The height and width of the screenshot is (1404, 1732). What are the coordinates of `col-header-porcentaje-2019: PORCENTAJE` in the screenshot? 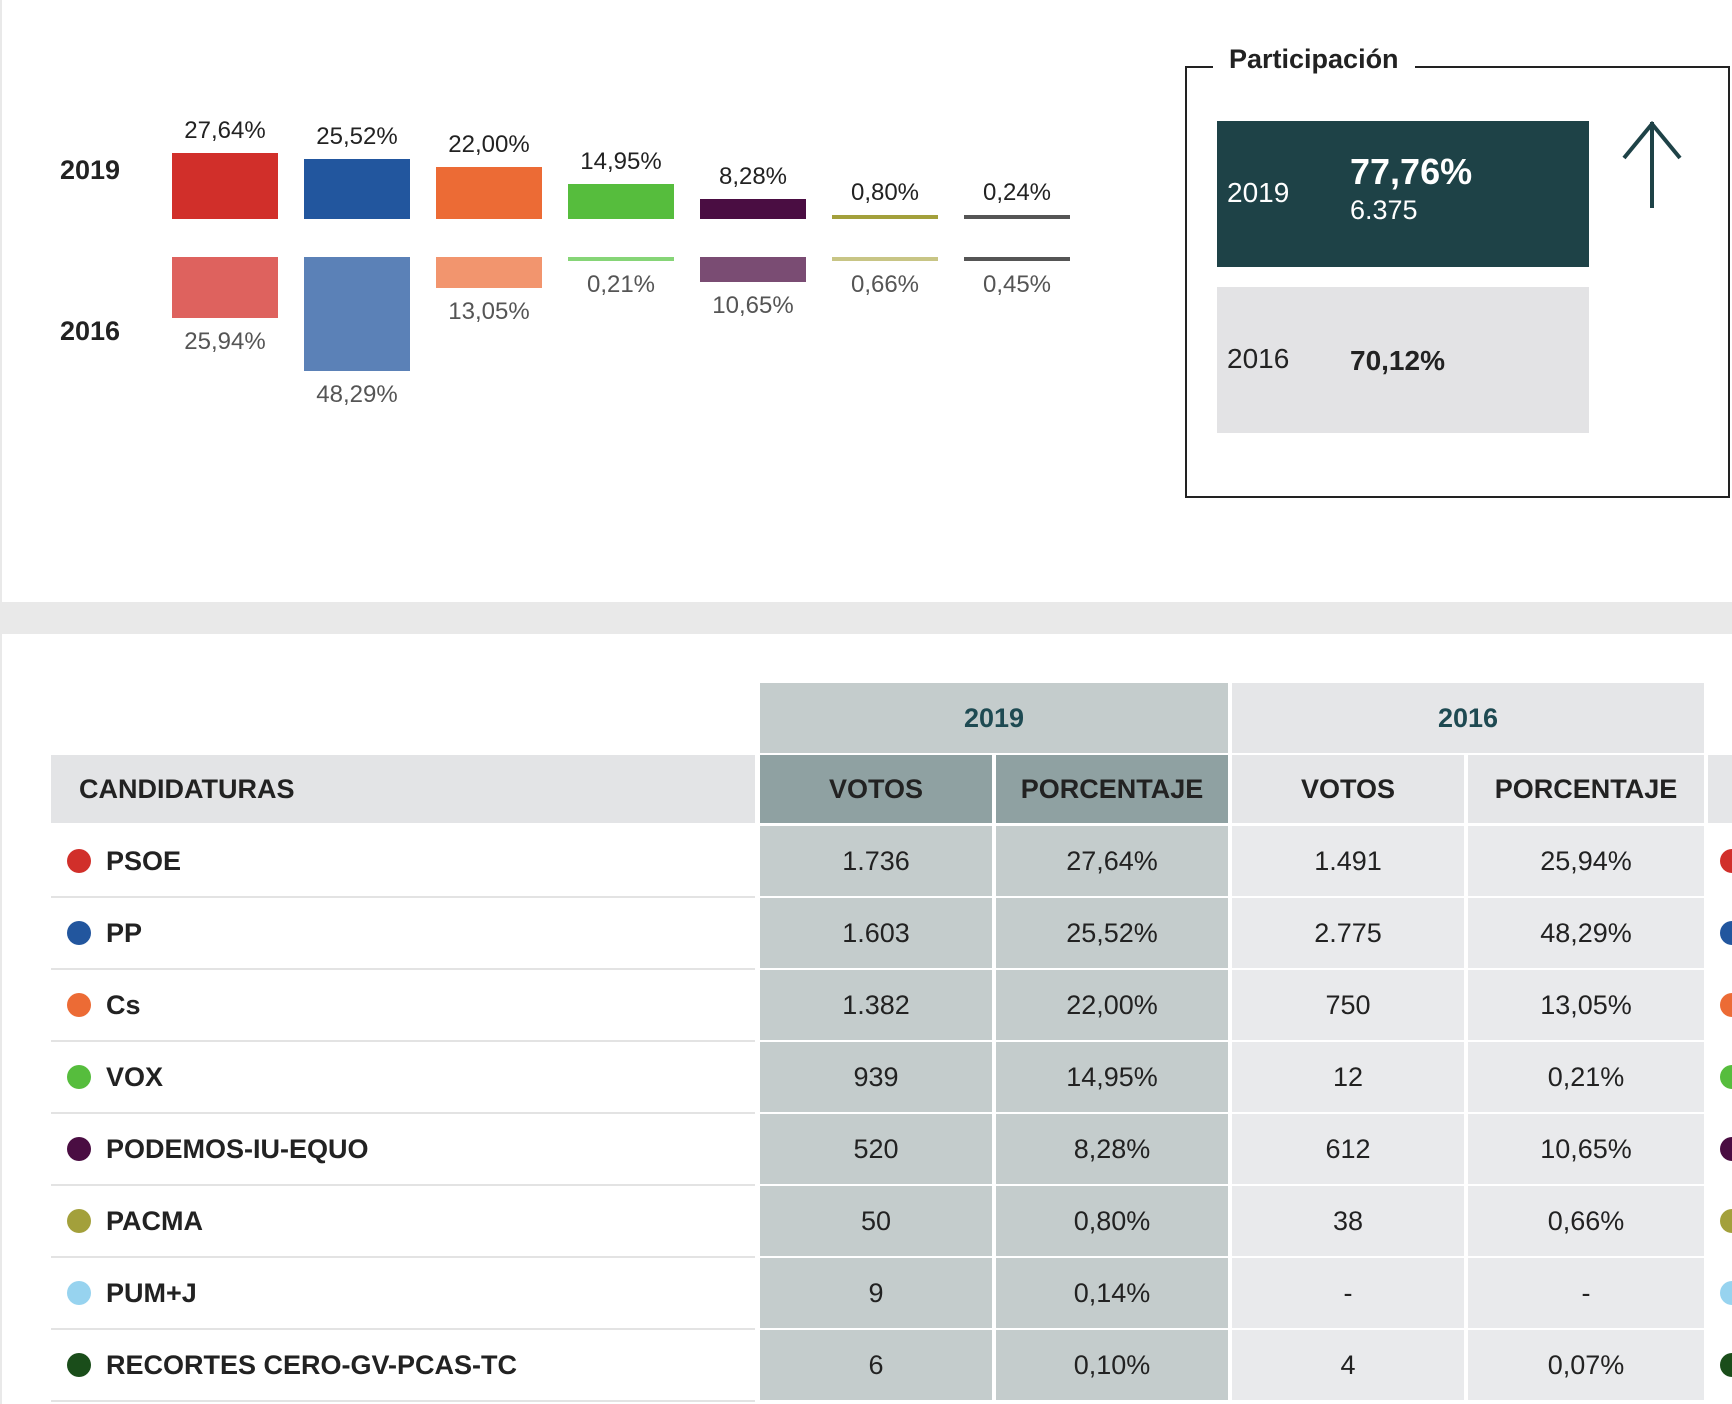 It's located at (1112, 789).